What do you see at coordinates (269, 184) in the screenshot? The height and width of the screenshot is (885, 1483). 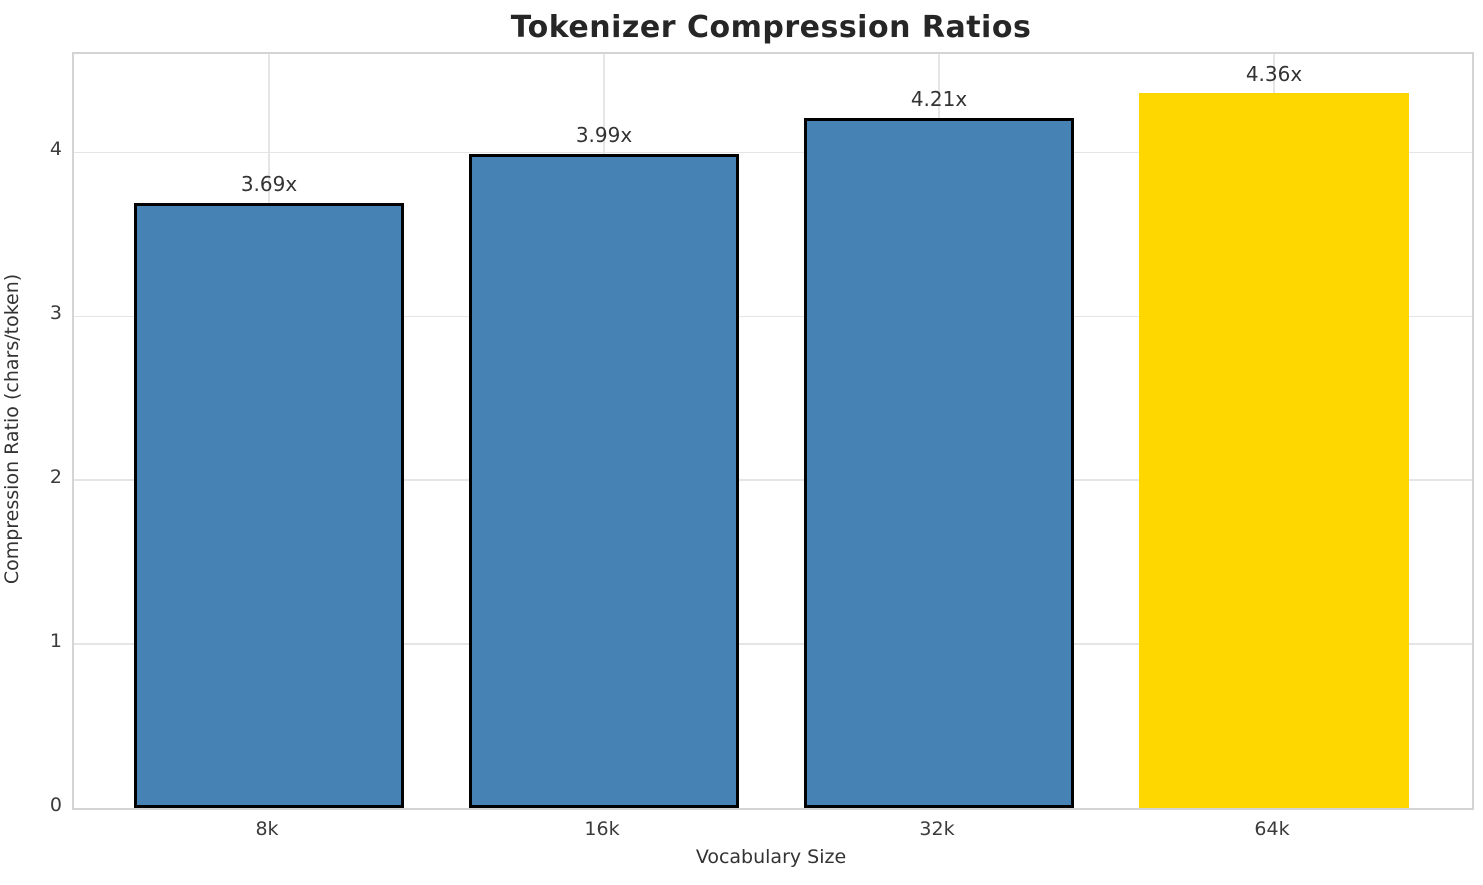 I see `bar-value-label: 3.69x` at bounding box center [269, 184].